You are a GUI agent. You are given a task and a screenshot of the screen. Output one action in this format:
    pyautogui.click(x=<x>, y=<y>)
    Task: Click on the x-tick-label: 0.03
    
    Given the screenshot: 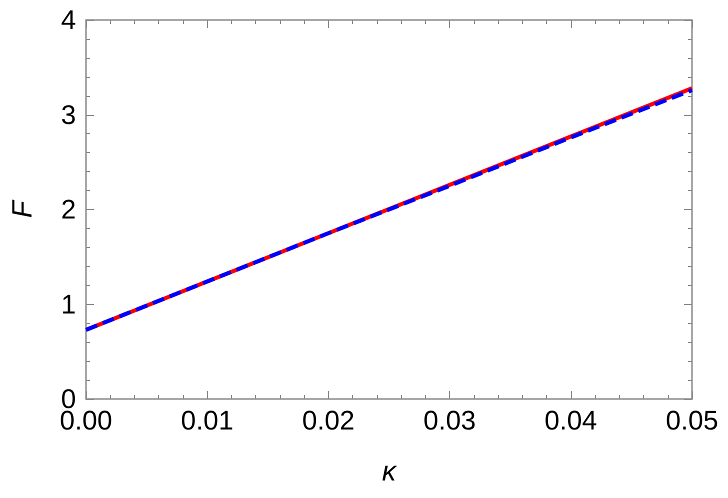 What is the action you would take?
    pyautogui.click(x=449, y=421)
    